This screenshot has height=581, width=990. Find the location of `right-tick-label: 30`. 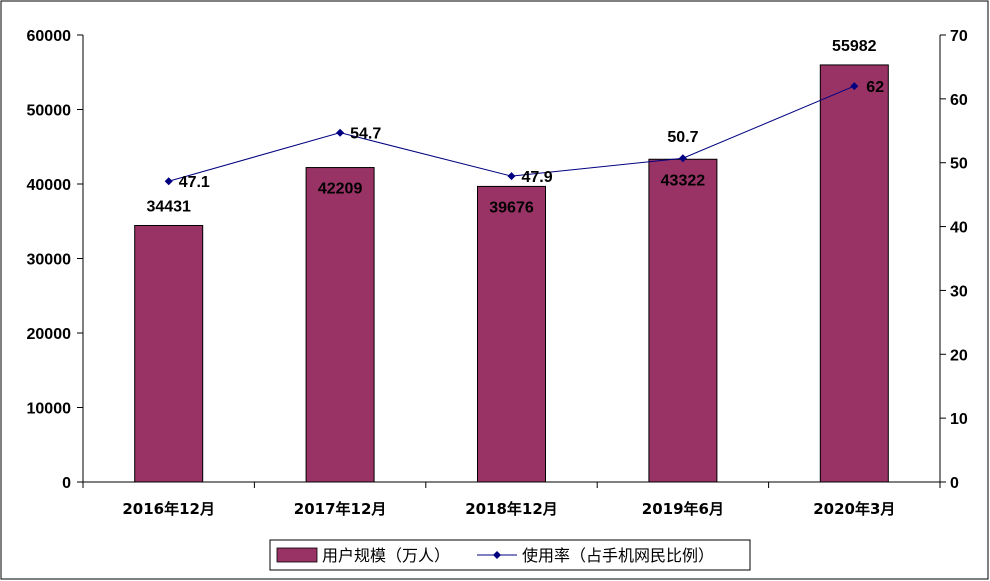

right-tick-label: 30 is located at coordinates (959, 291).